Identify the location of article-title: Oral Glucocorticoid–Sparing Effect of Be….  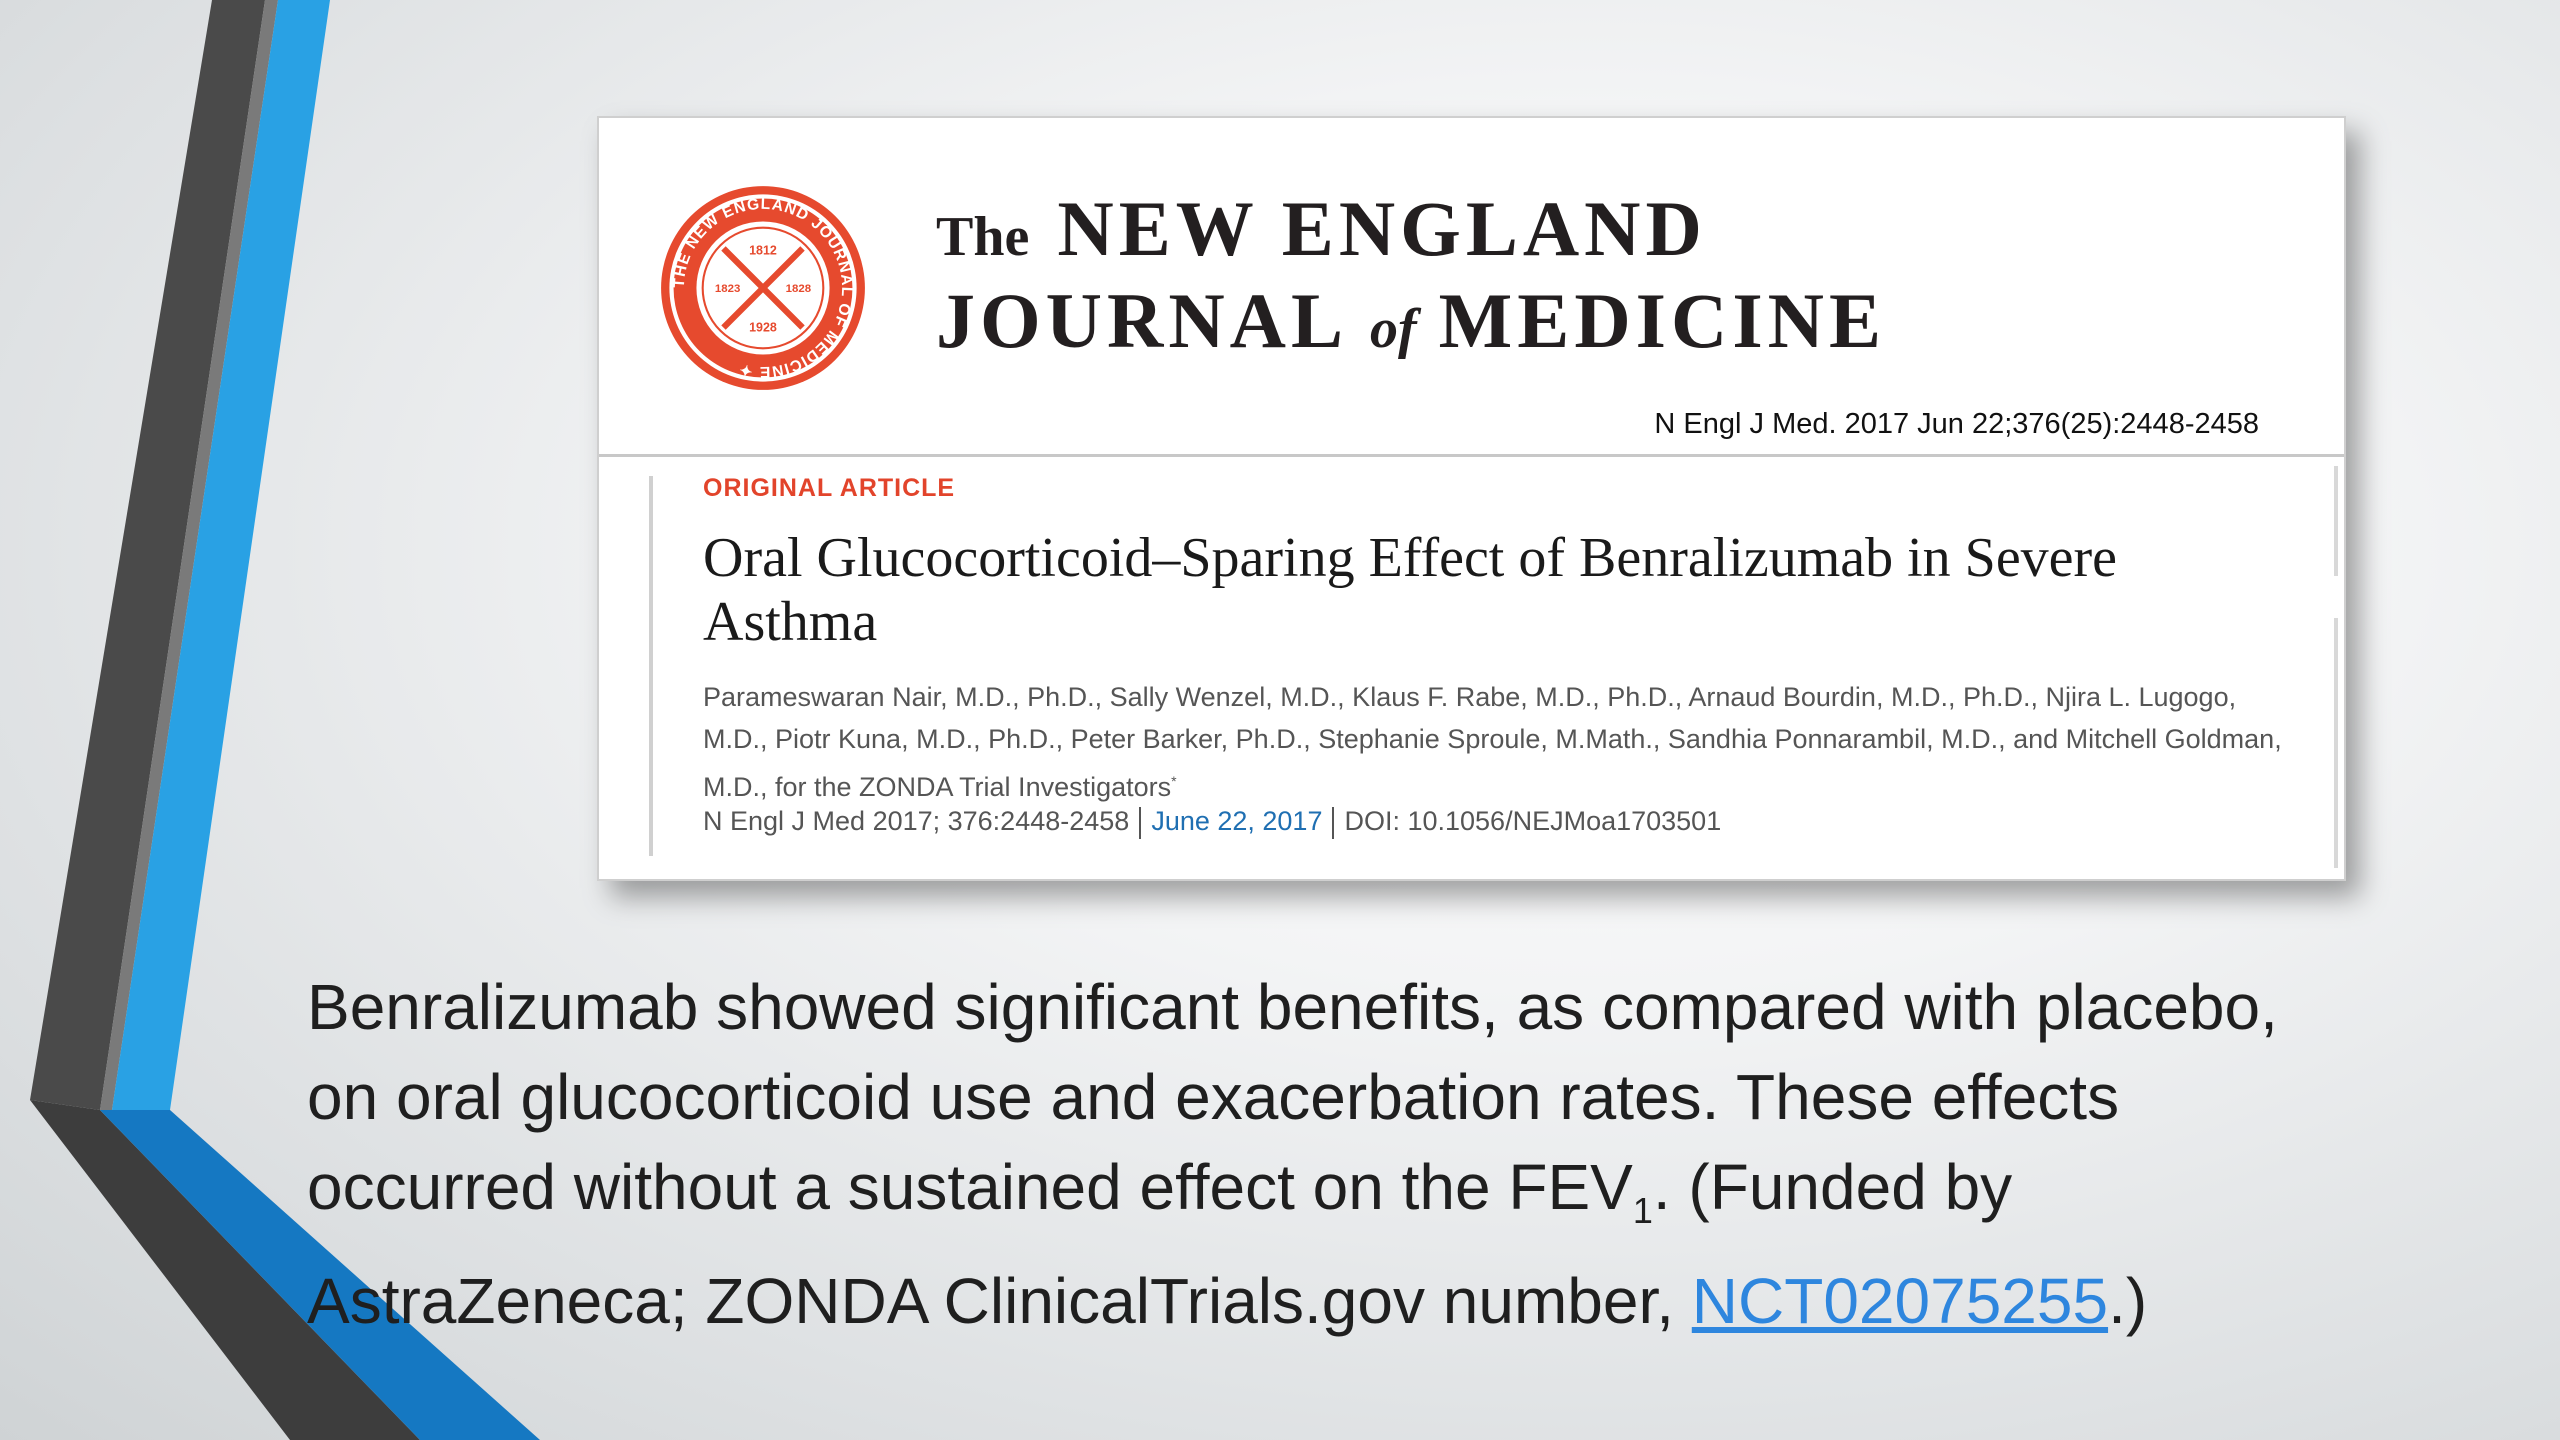
(1410, 590).